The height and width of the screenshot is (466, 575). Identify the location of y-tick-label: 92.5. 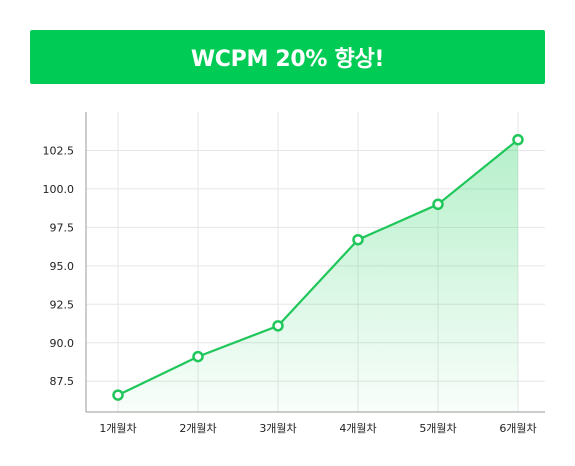
(62, 304).